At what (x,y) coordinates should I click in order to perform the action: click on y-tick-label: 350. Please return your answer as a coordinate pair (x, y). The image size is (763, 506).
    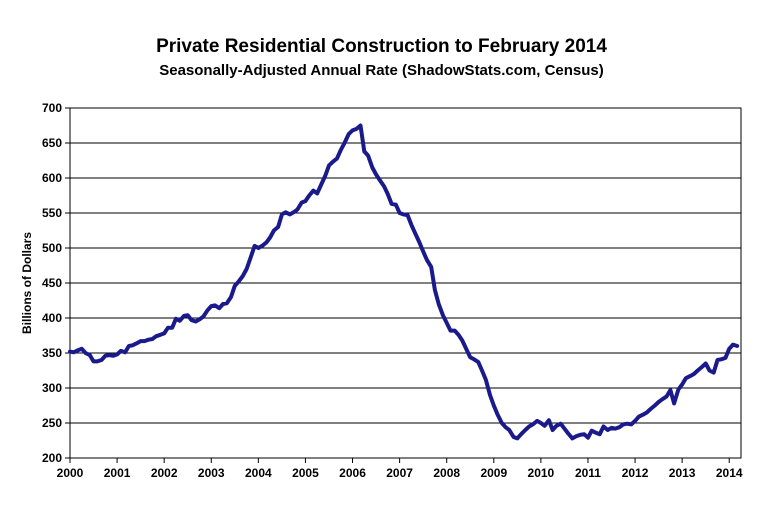
    Looking at the image, I should click on (52, 353).